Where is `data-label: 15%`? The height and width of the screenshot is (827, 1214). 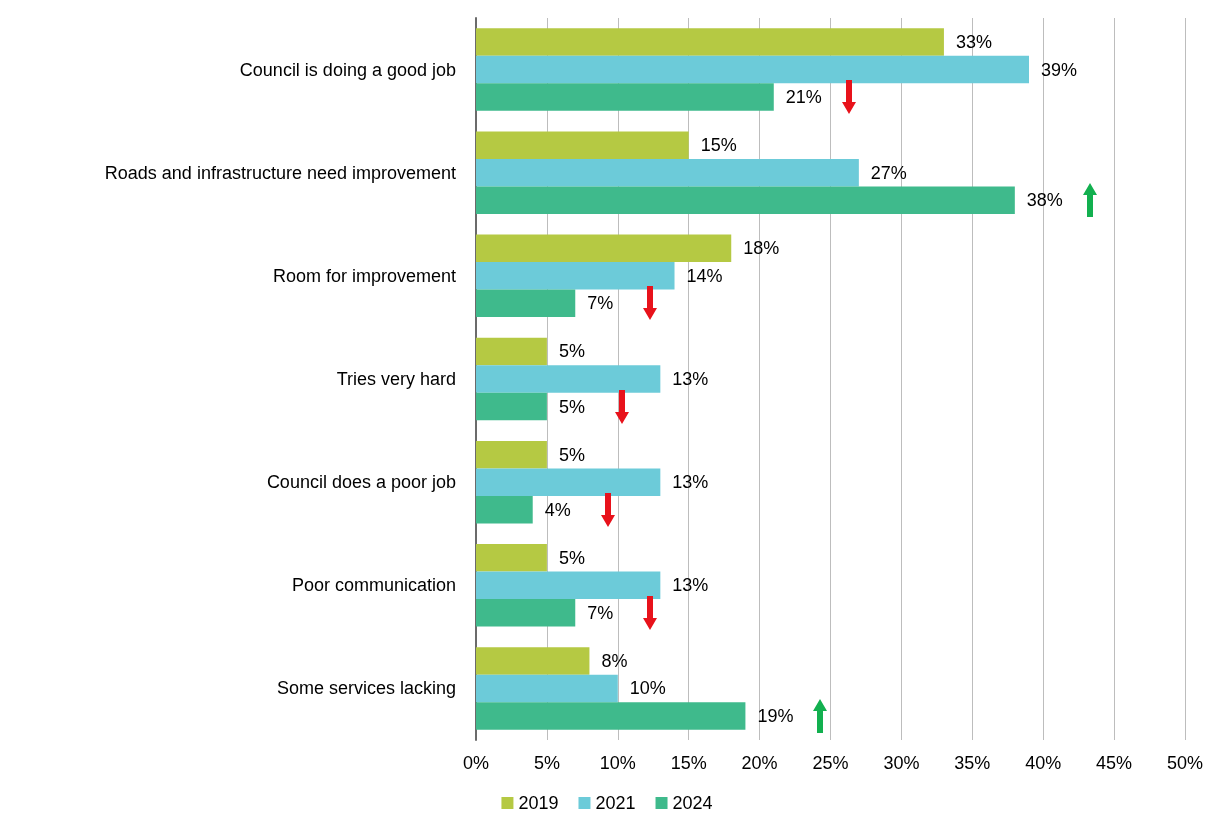 data-label: 15% is located at coordinates (718, 145).